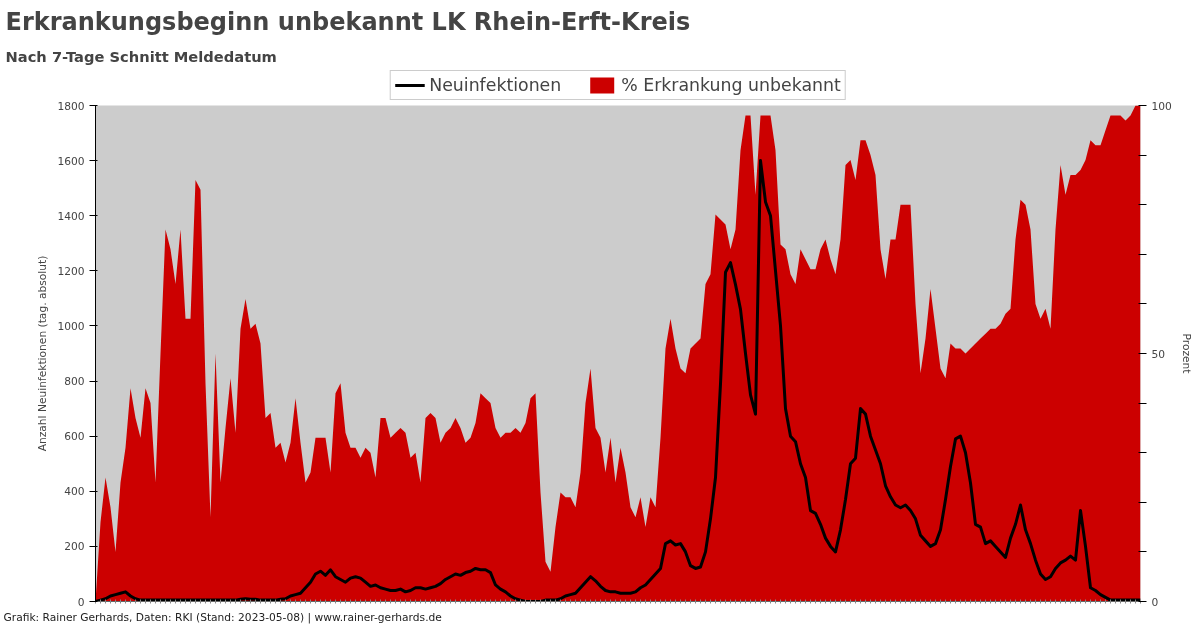 The image size is (1200, 628). I want to click on chart-subtitle: Nach 7-Tage Schnitt Meldedatum, so click(141, 56).